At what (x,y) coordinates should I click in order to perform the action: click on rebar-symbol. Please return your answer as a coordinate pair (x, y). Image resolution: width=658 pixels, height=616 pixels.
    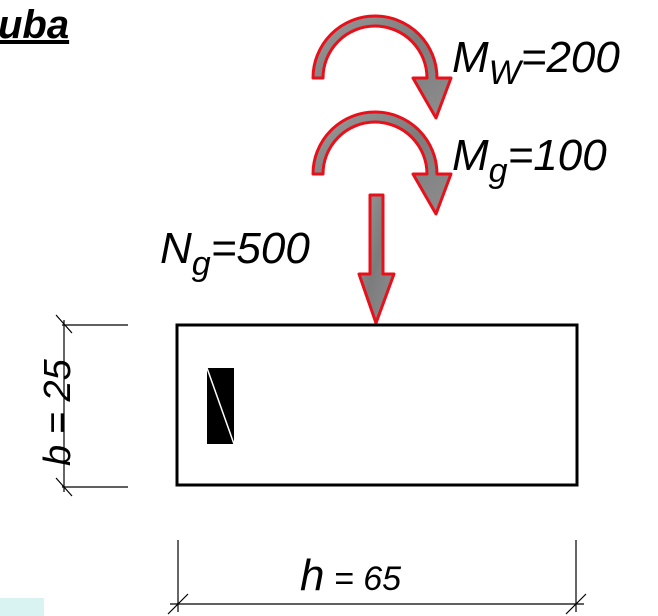
    Looking at the image, I should click on (220, 406).